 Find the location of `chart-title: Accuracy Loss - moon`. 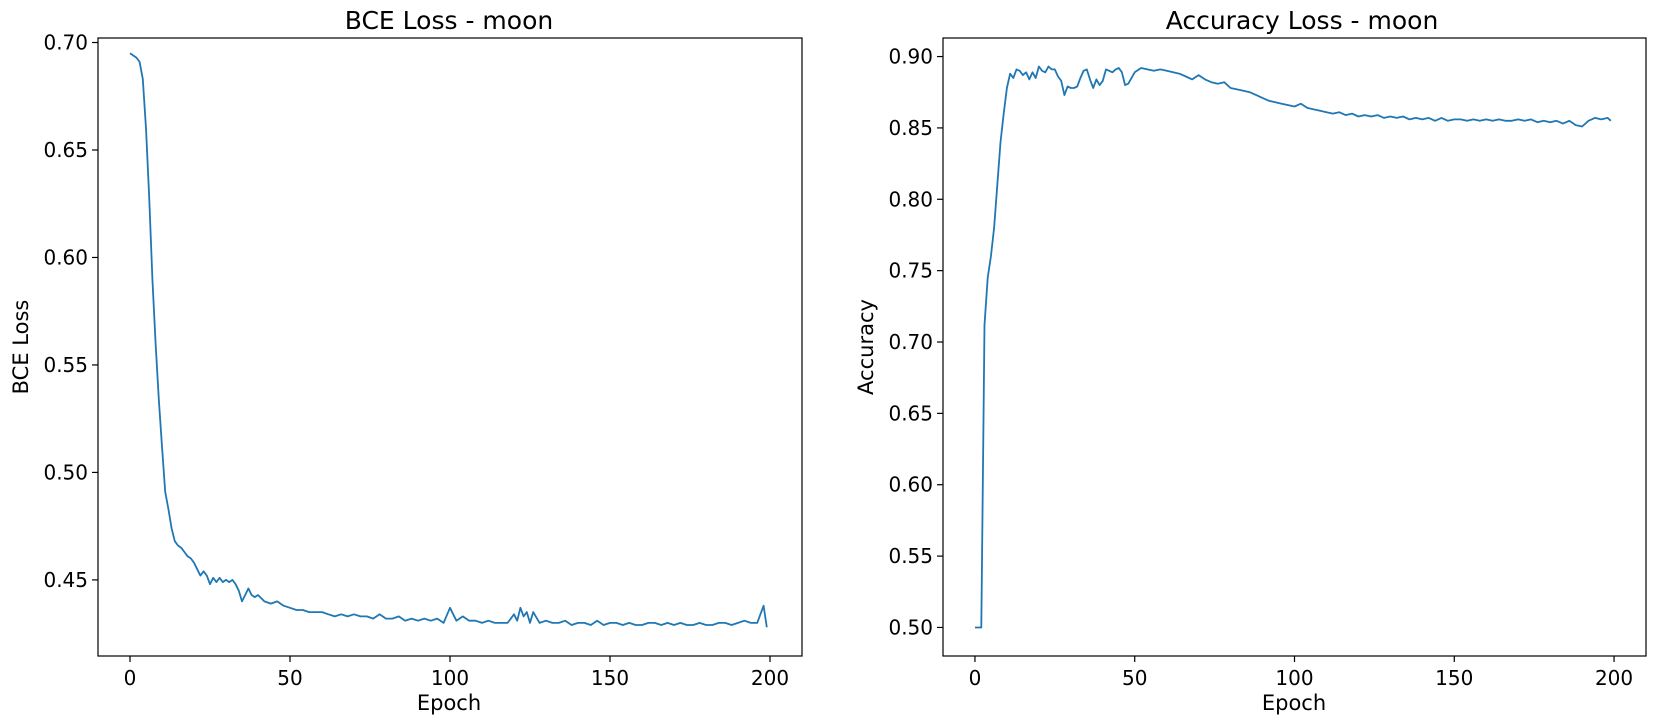

chart-title: Accuracy Loss - moon is located at coordinates (1302, 20).